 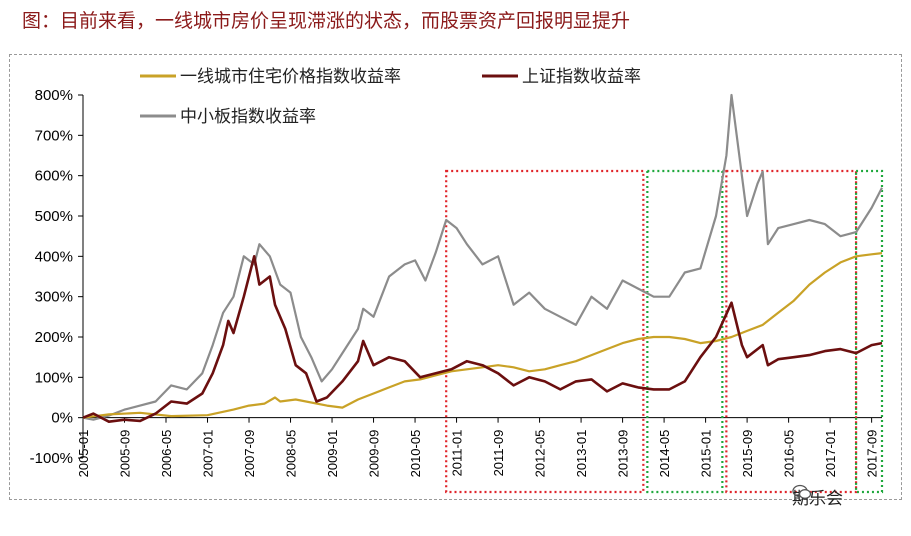 What do you see at coordinates (332, 454) in the screenshot?
I see `x-tick-label: 2009-01` at bounding box center [332, 454].